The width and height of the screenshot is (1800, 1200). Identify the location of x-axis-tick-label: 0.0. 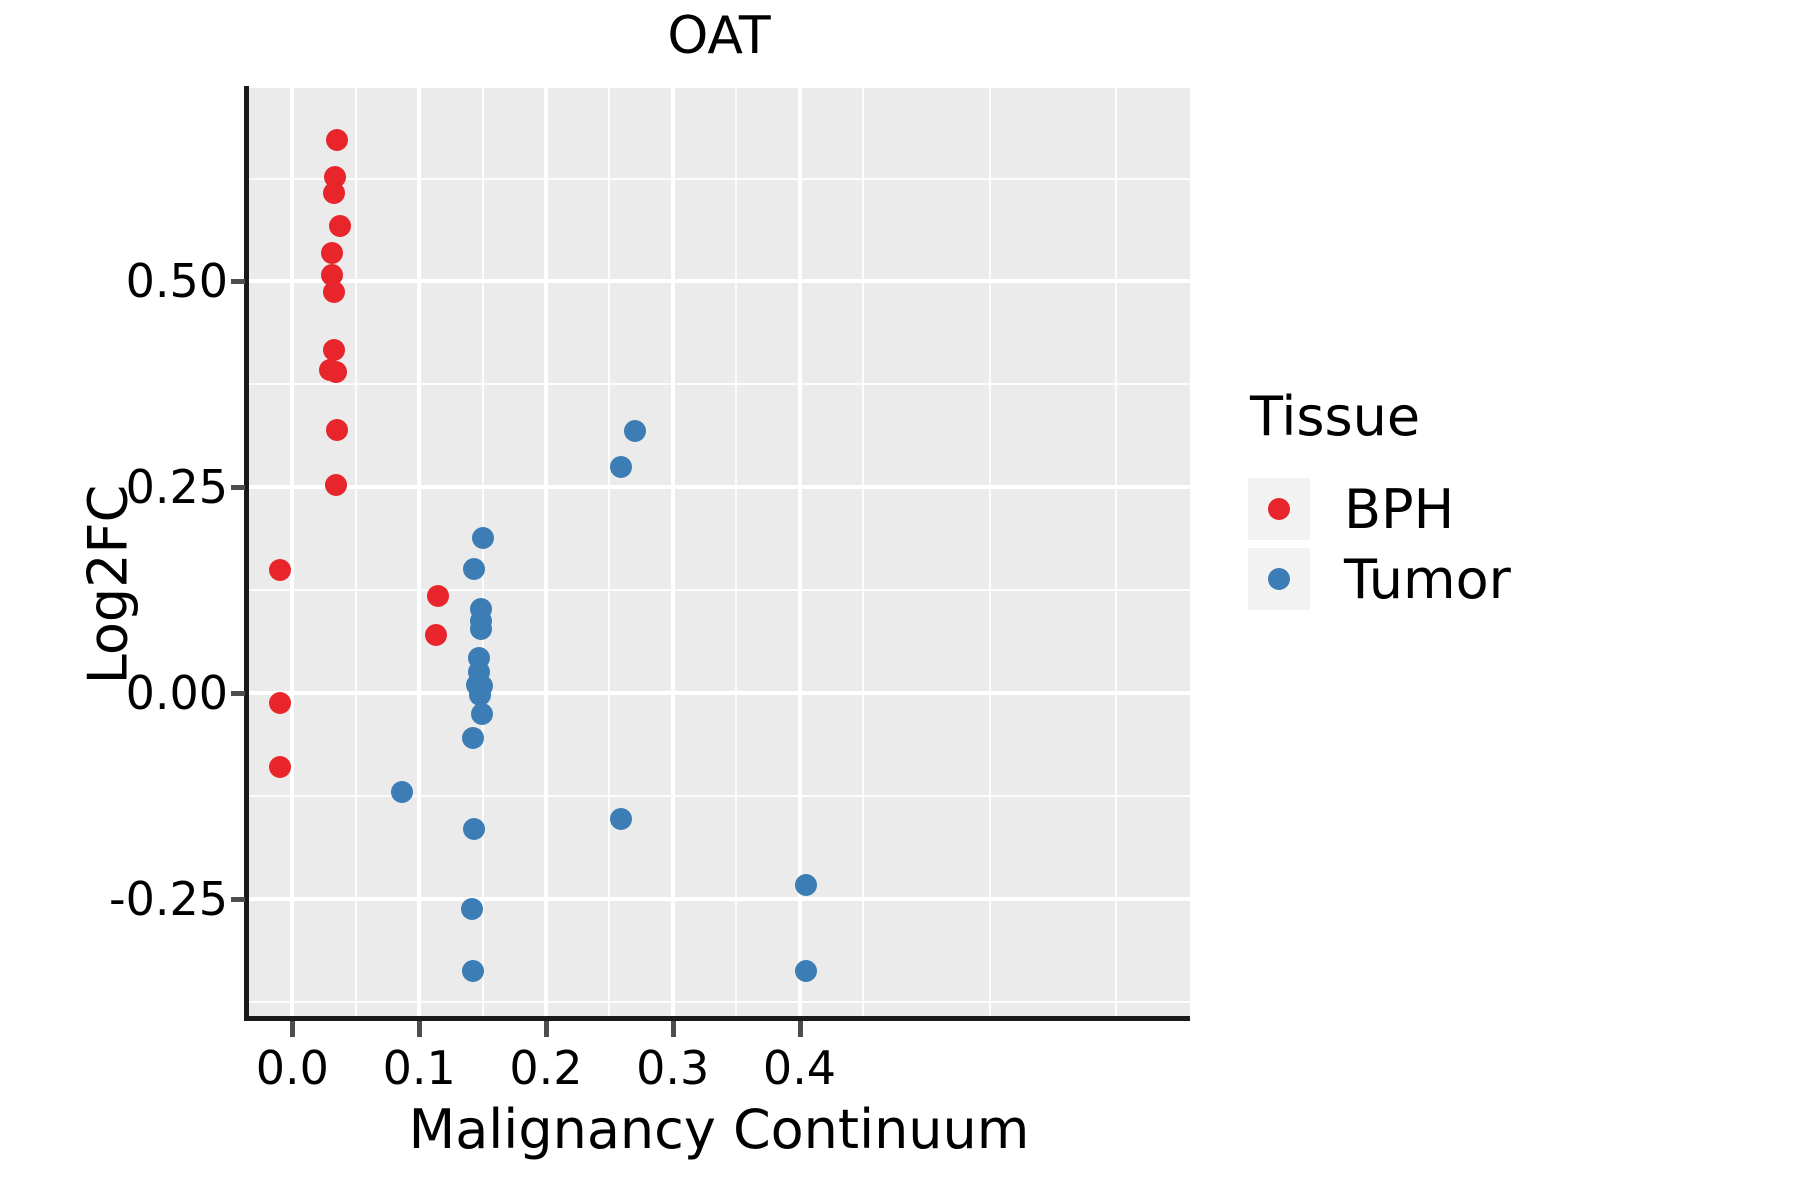
(292, 1068).